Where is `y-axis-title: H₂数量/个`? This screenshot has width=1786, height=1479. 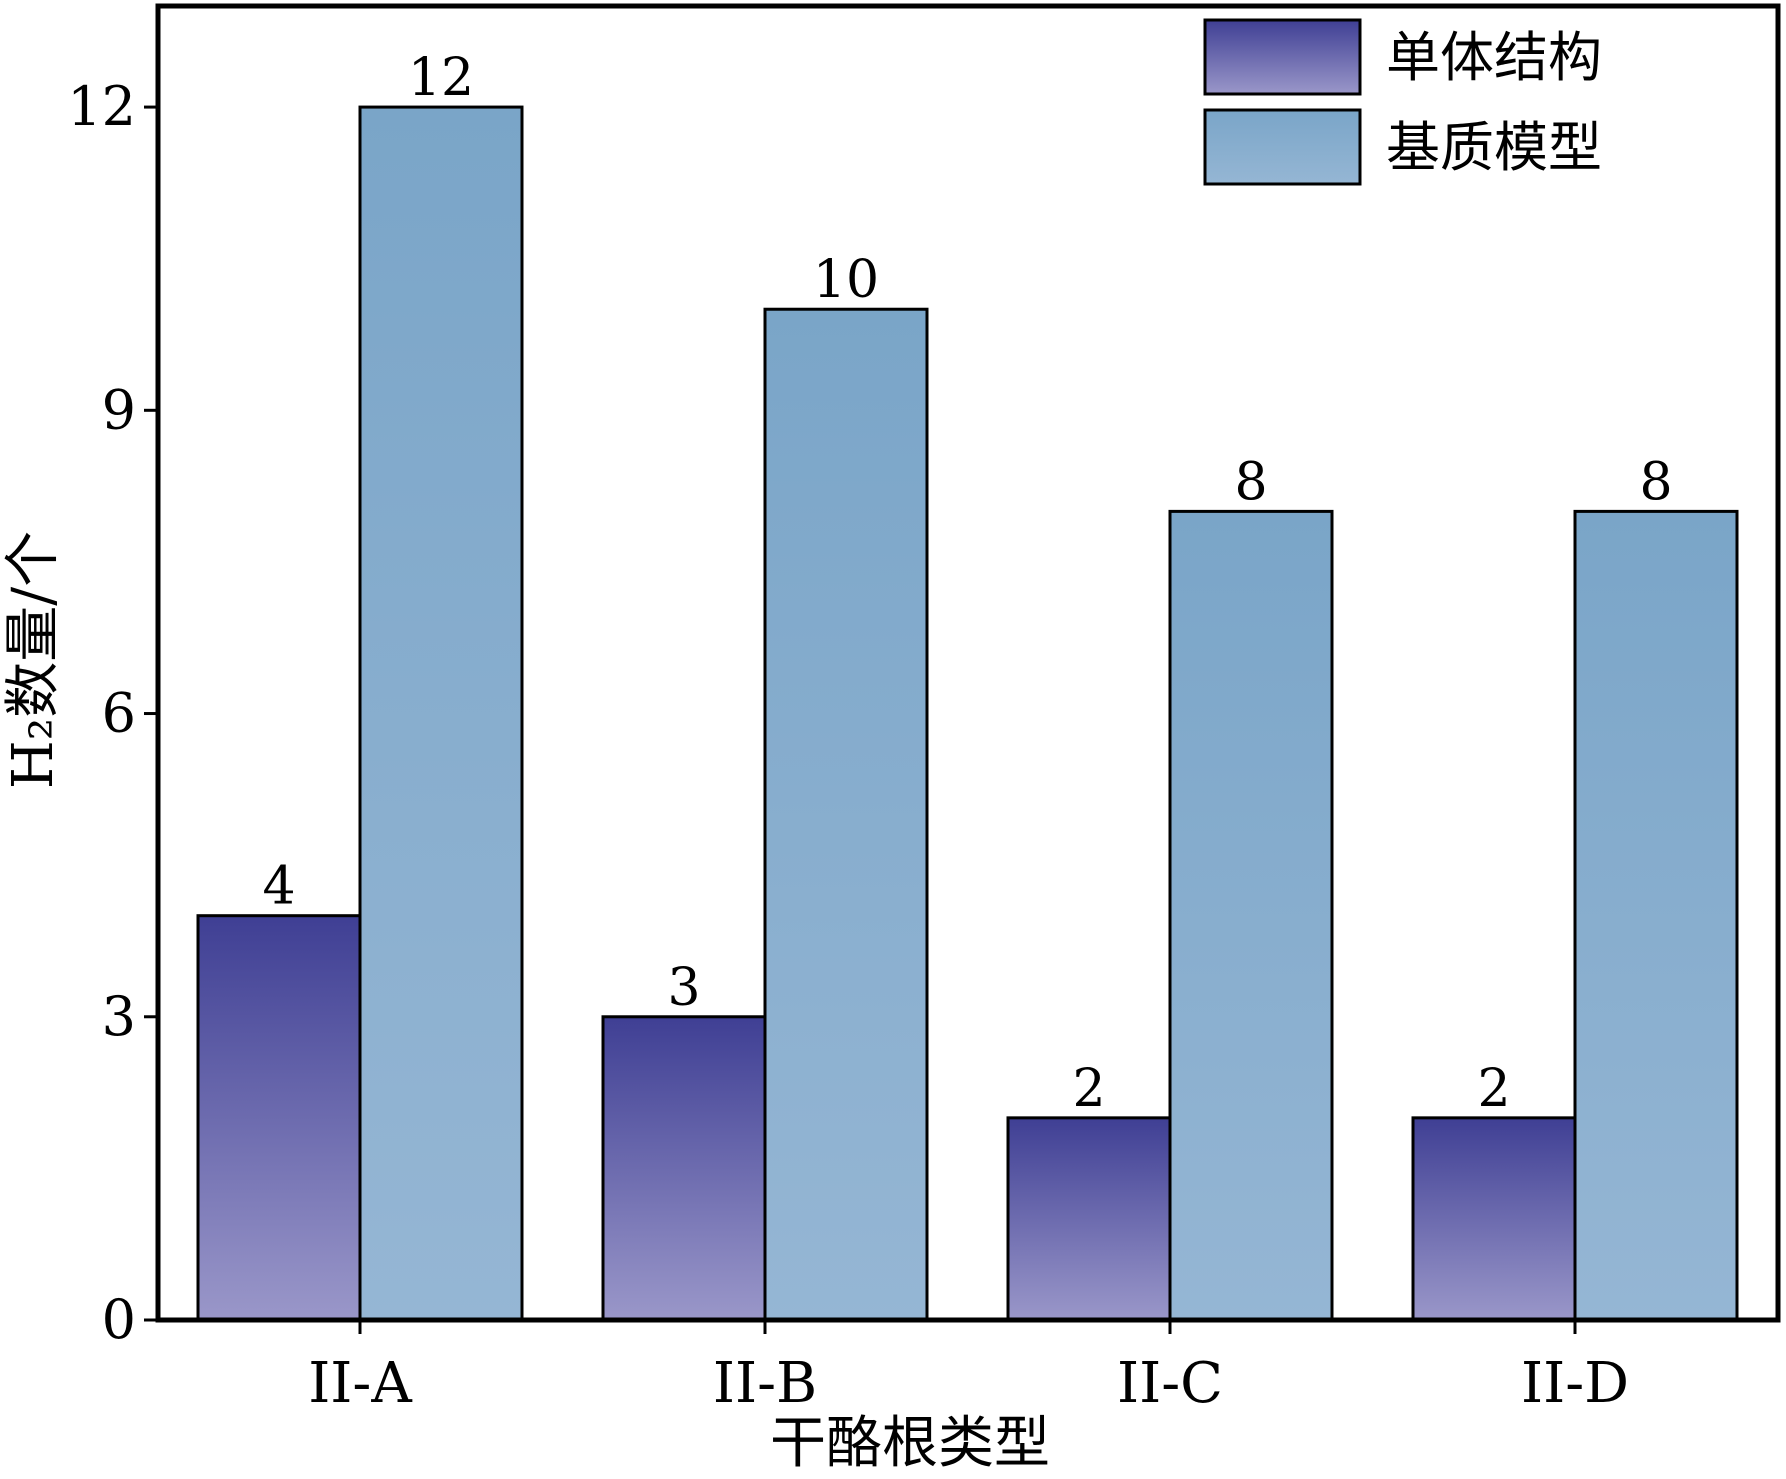 y-axis-title: H₂数量/个 is located at coordinates (33, 660).